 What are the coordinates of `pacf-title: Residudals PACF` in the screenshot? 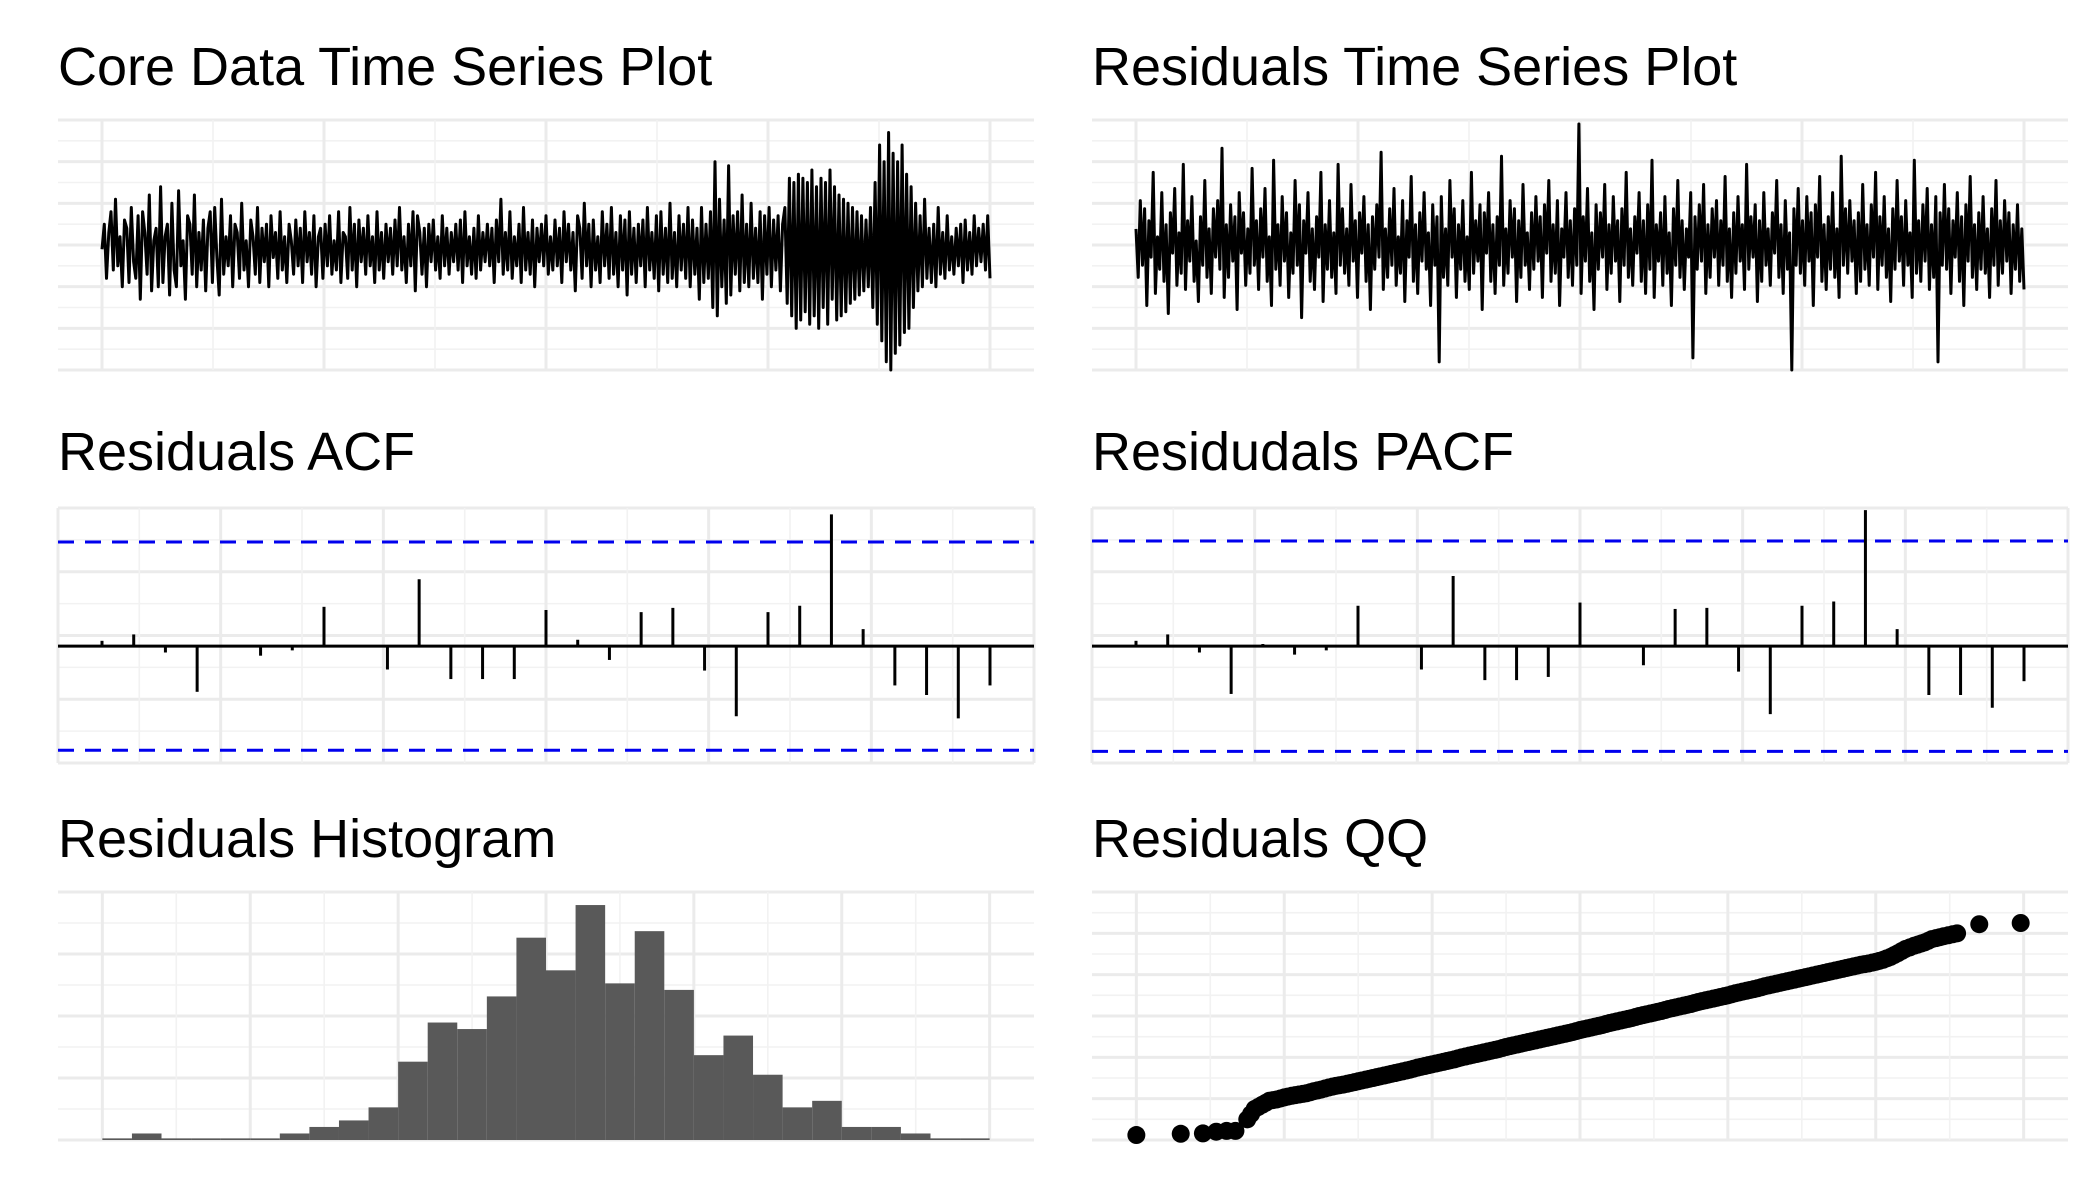 It's located at (1303, 452).